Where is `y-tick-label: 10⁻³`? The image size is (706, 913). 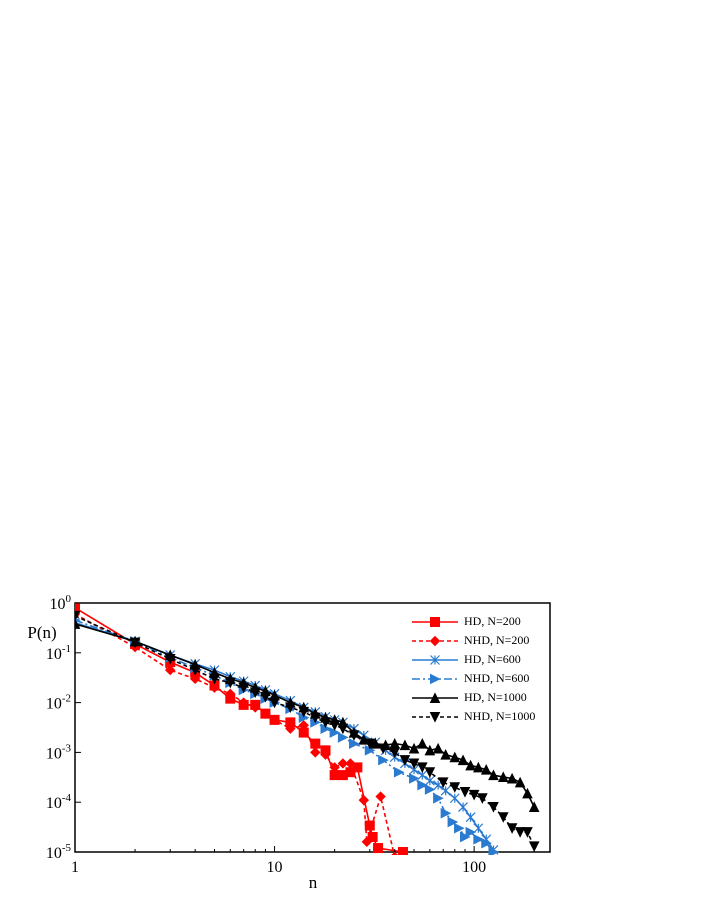 y-tick-label: 10⁻³ is located at coordinates (59, 752).